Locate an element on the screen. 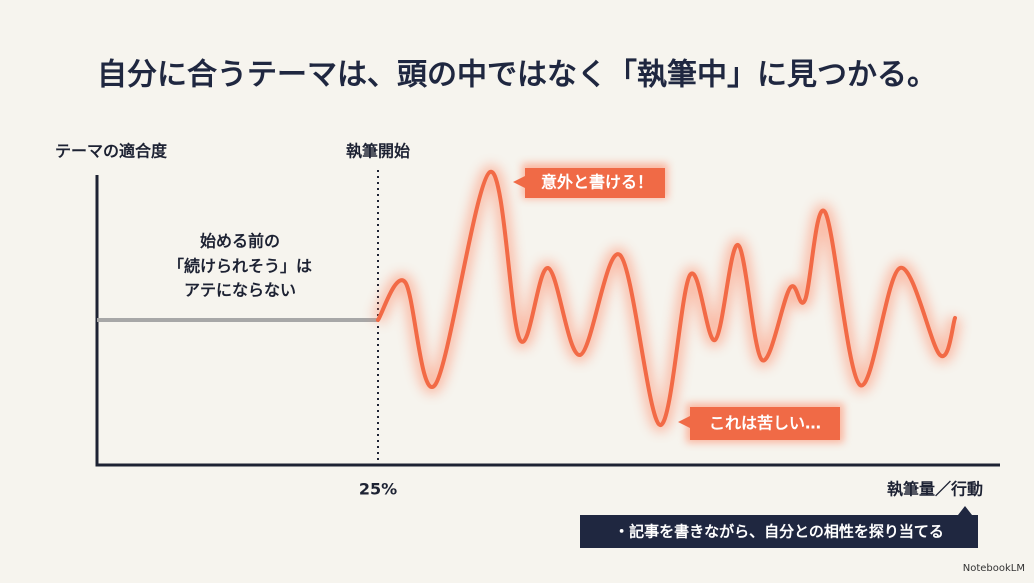  footer-text: ・記事を書きながら、自分との相性を探り当てる is located at coordinates (779, 532).